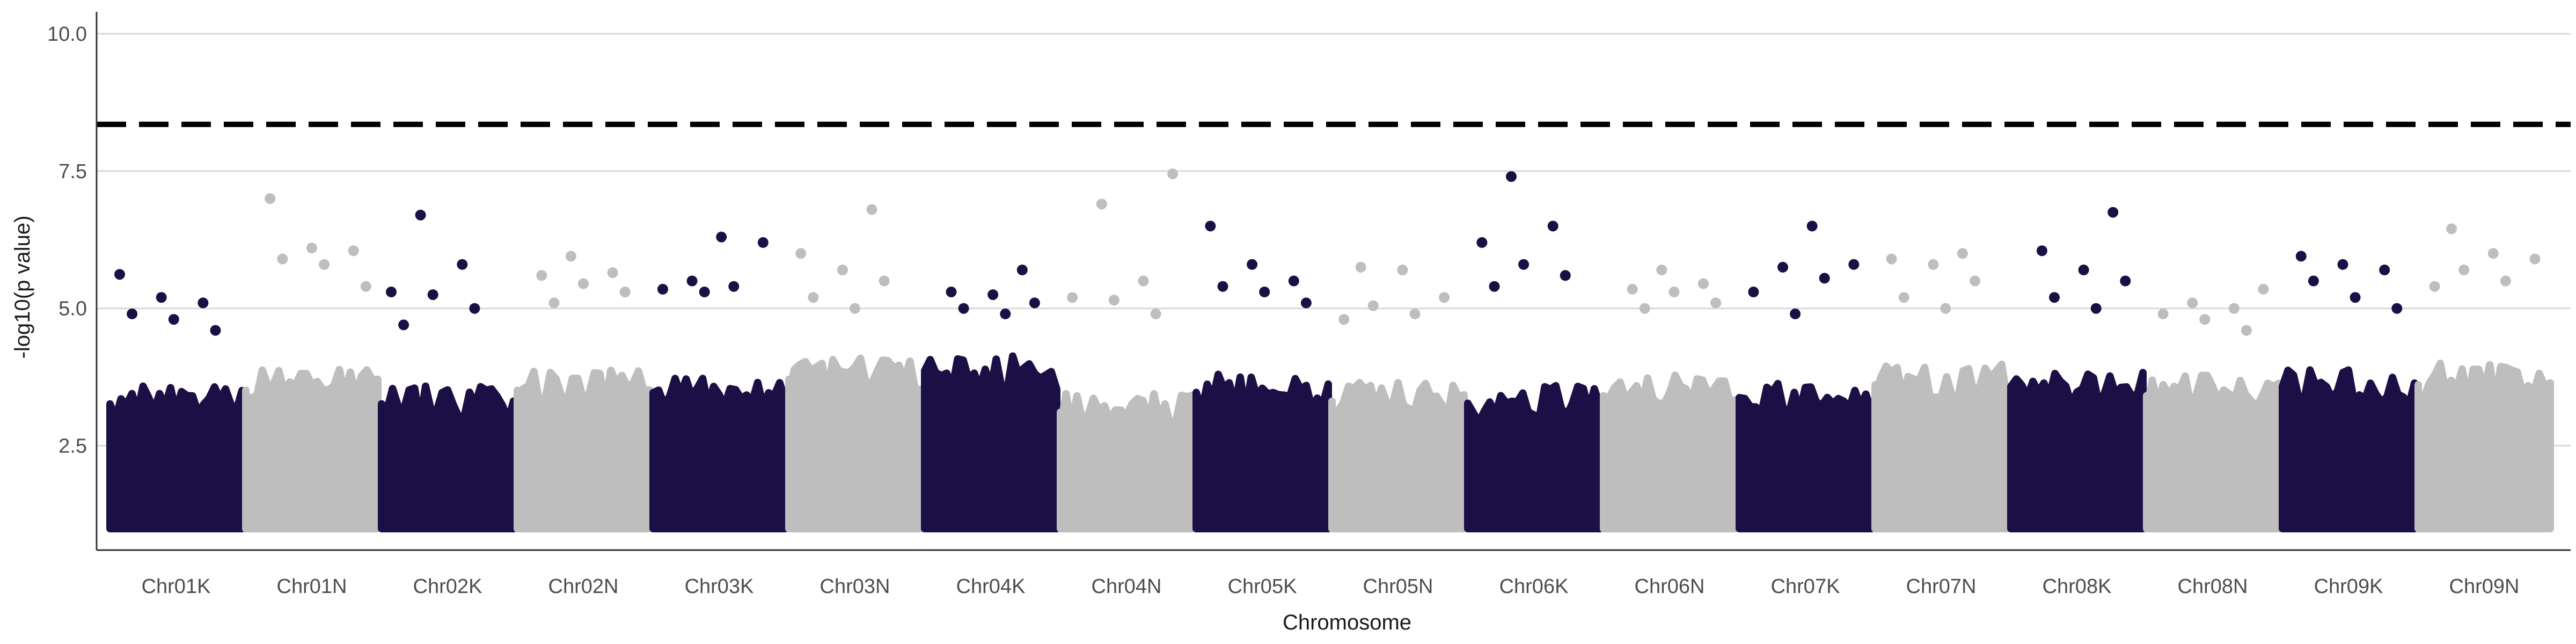 This screenshot has width=2576, height=644. I want to click on y-tick-labels: 2.5 5.0 7.5 10.0, so click(67, 240).